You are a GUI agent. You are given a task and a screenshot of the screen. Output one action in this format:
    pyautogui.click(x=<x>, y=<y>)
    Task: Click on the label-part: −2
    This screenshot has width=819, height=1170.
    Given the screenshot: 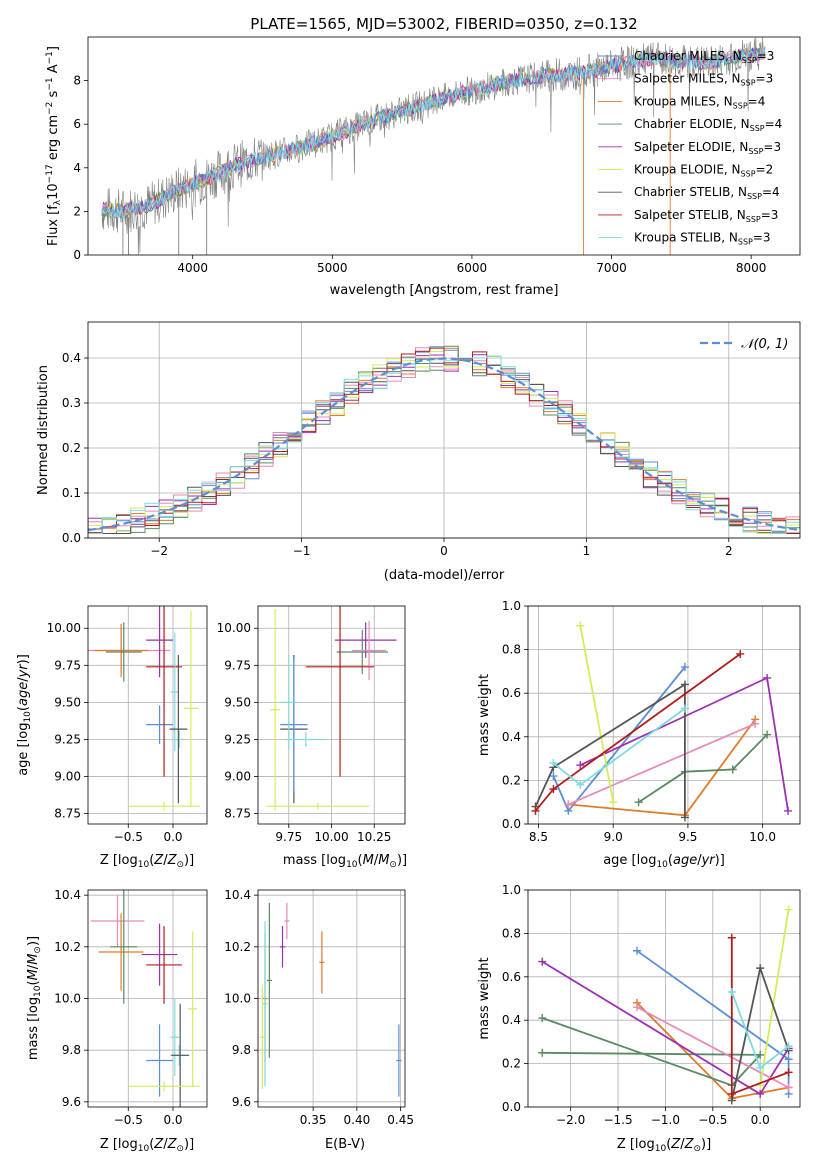 What is the action you would take?
    pyautogui.click(x=50, y=108)
    